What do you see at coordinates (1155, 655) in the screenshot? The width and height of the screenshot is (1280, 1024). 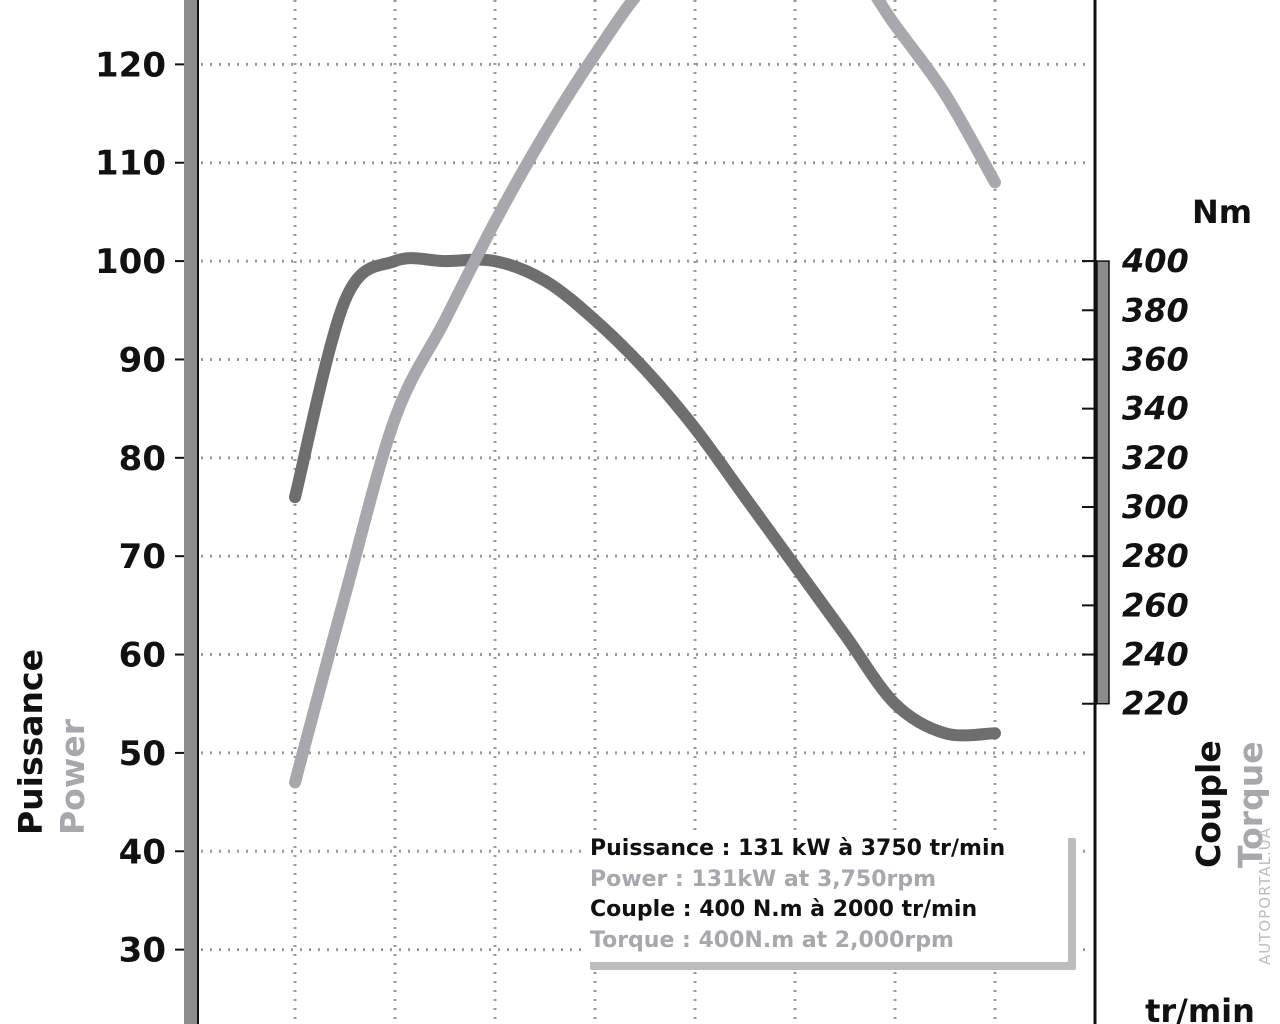 I see `right-tick-label-1: 240` at bounding box center [1155, 655].